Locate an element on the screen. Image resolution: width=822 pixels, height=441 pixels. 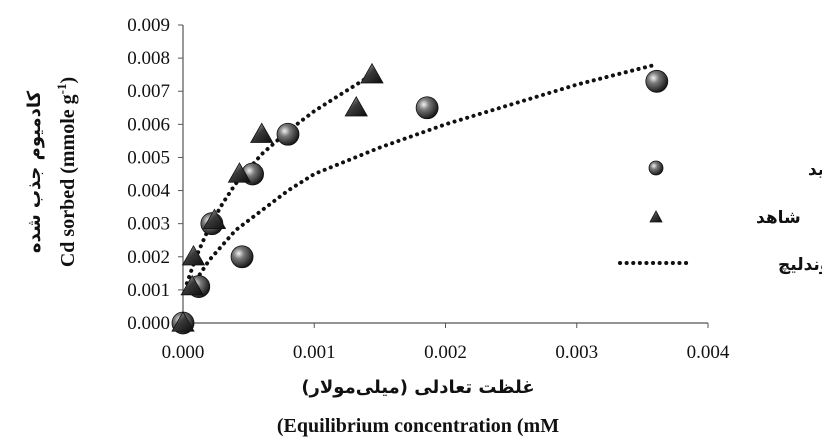
x-axis-title-fa: غلظت تعادلی (میلی‌مولار) is located at coordinates (417, 387).